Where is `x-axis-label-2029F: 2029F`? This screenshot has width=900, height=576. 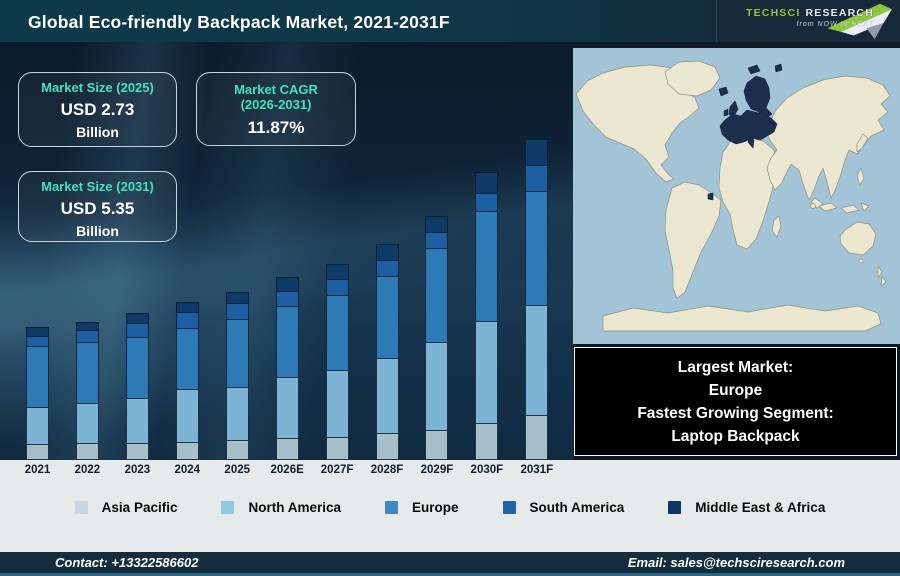 x-axis-label-2029F: 2029F is located at coordinates (437, 470).